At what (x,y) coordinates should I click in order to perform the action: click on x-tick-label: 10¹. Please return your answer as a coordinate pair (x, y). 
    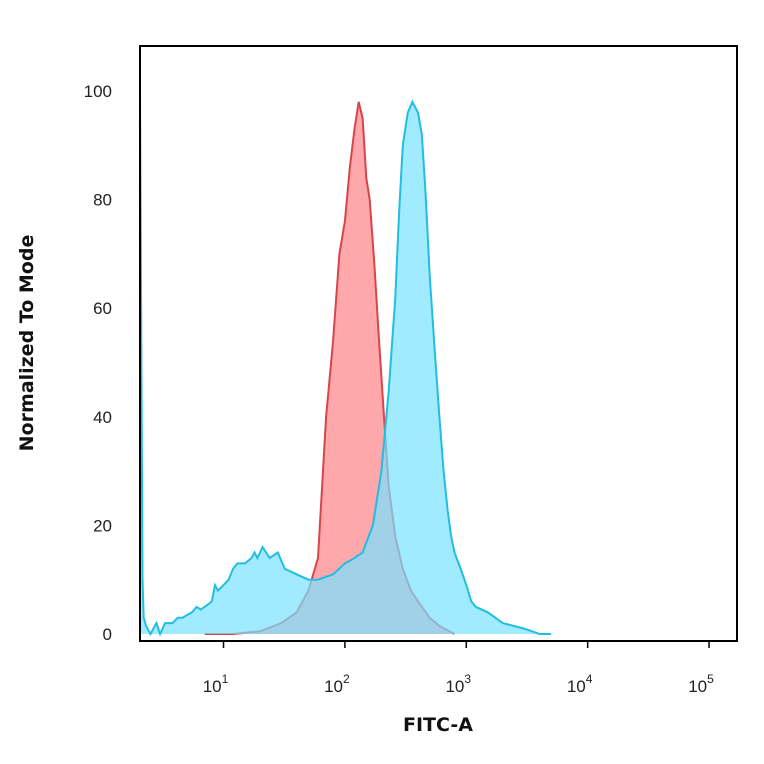
    Looking at the image, I should click on (216, 684).